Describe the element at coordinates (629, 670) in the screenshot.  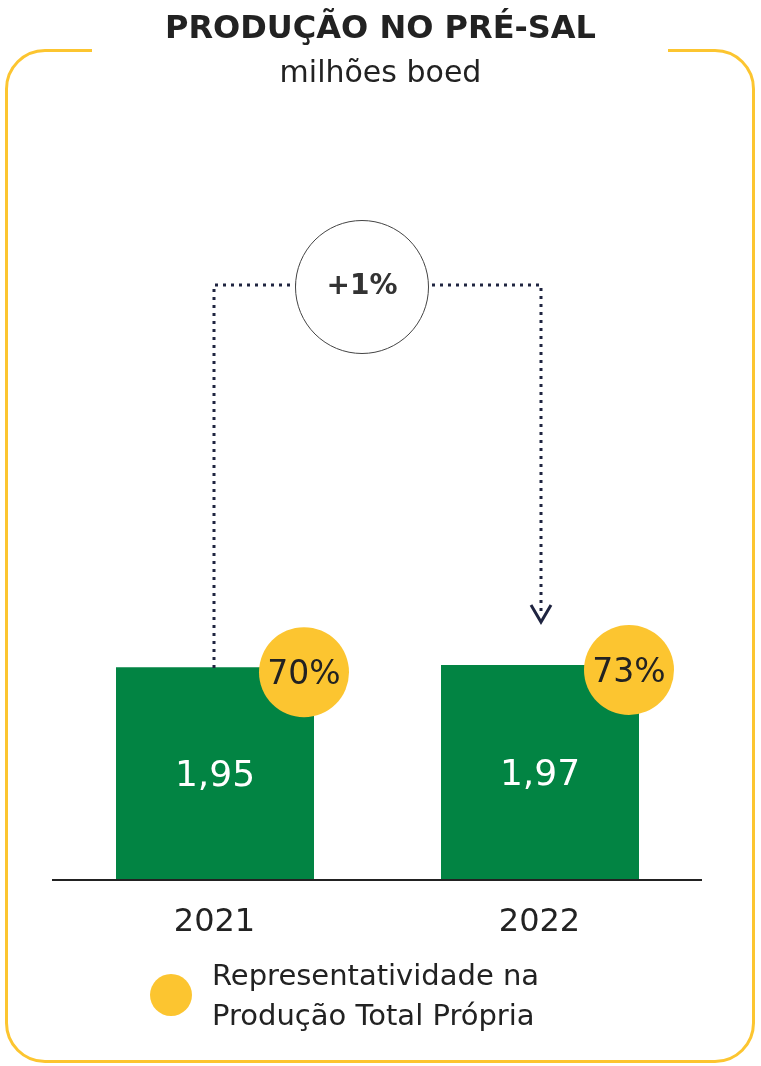
I see `annotation: 73%` at that location.